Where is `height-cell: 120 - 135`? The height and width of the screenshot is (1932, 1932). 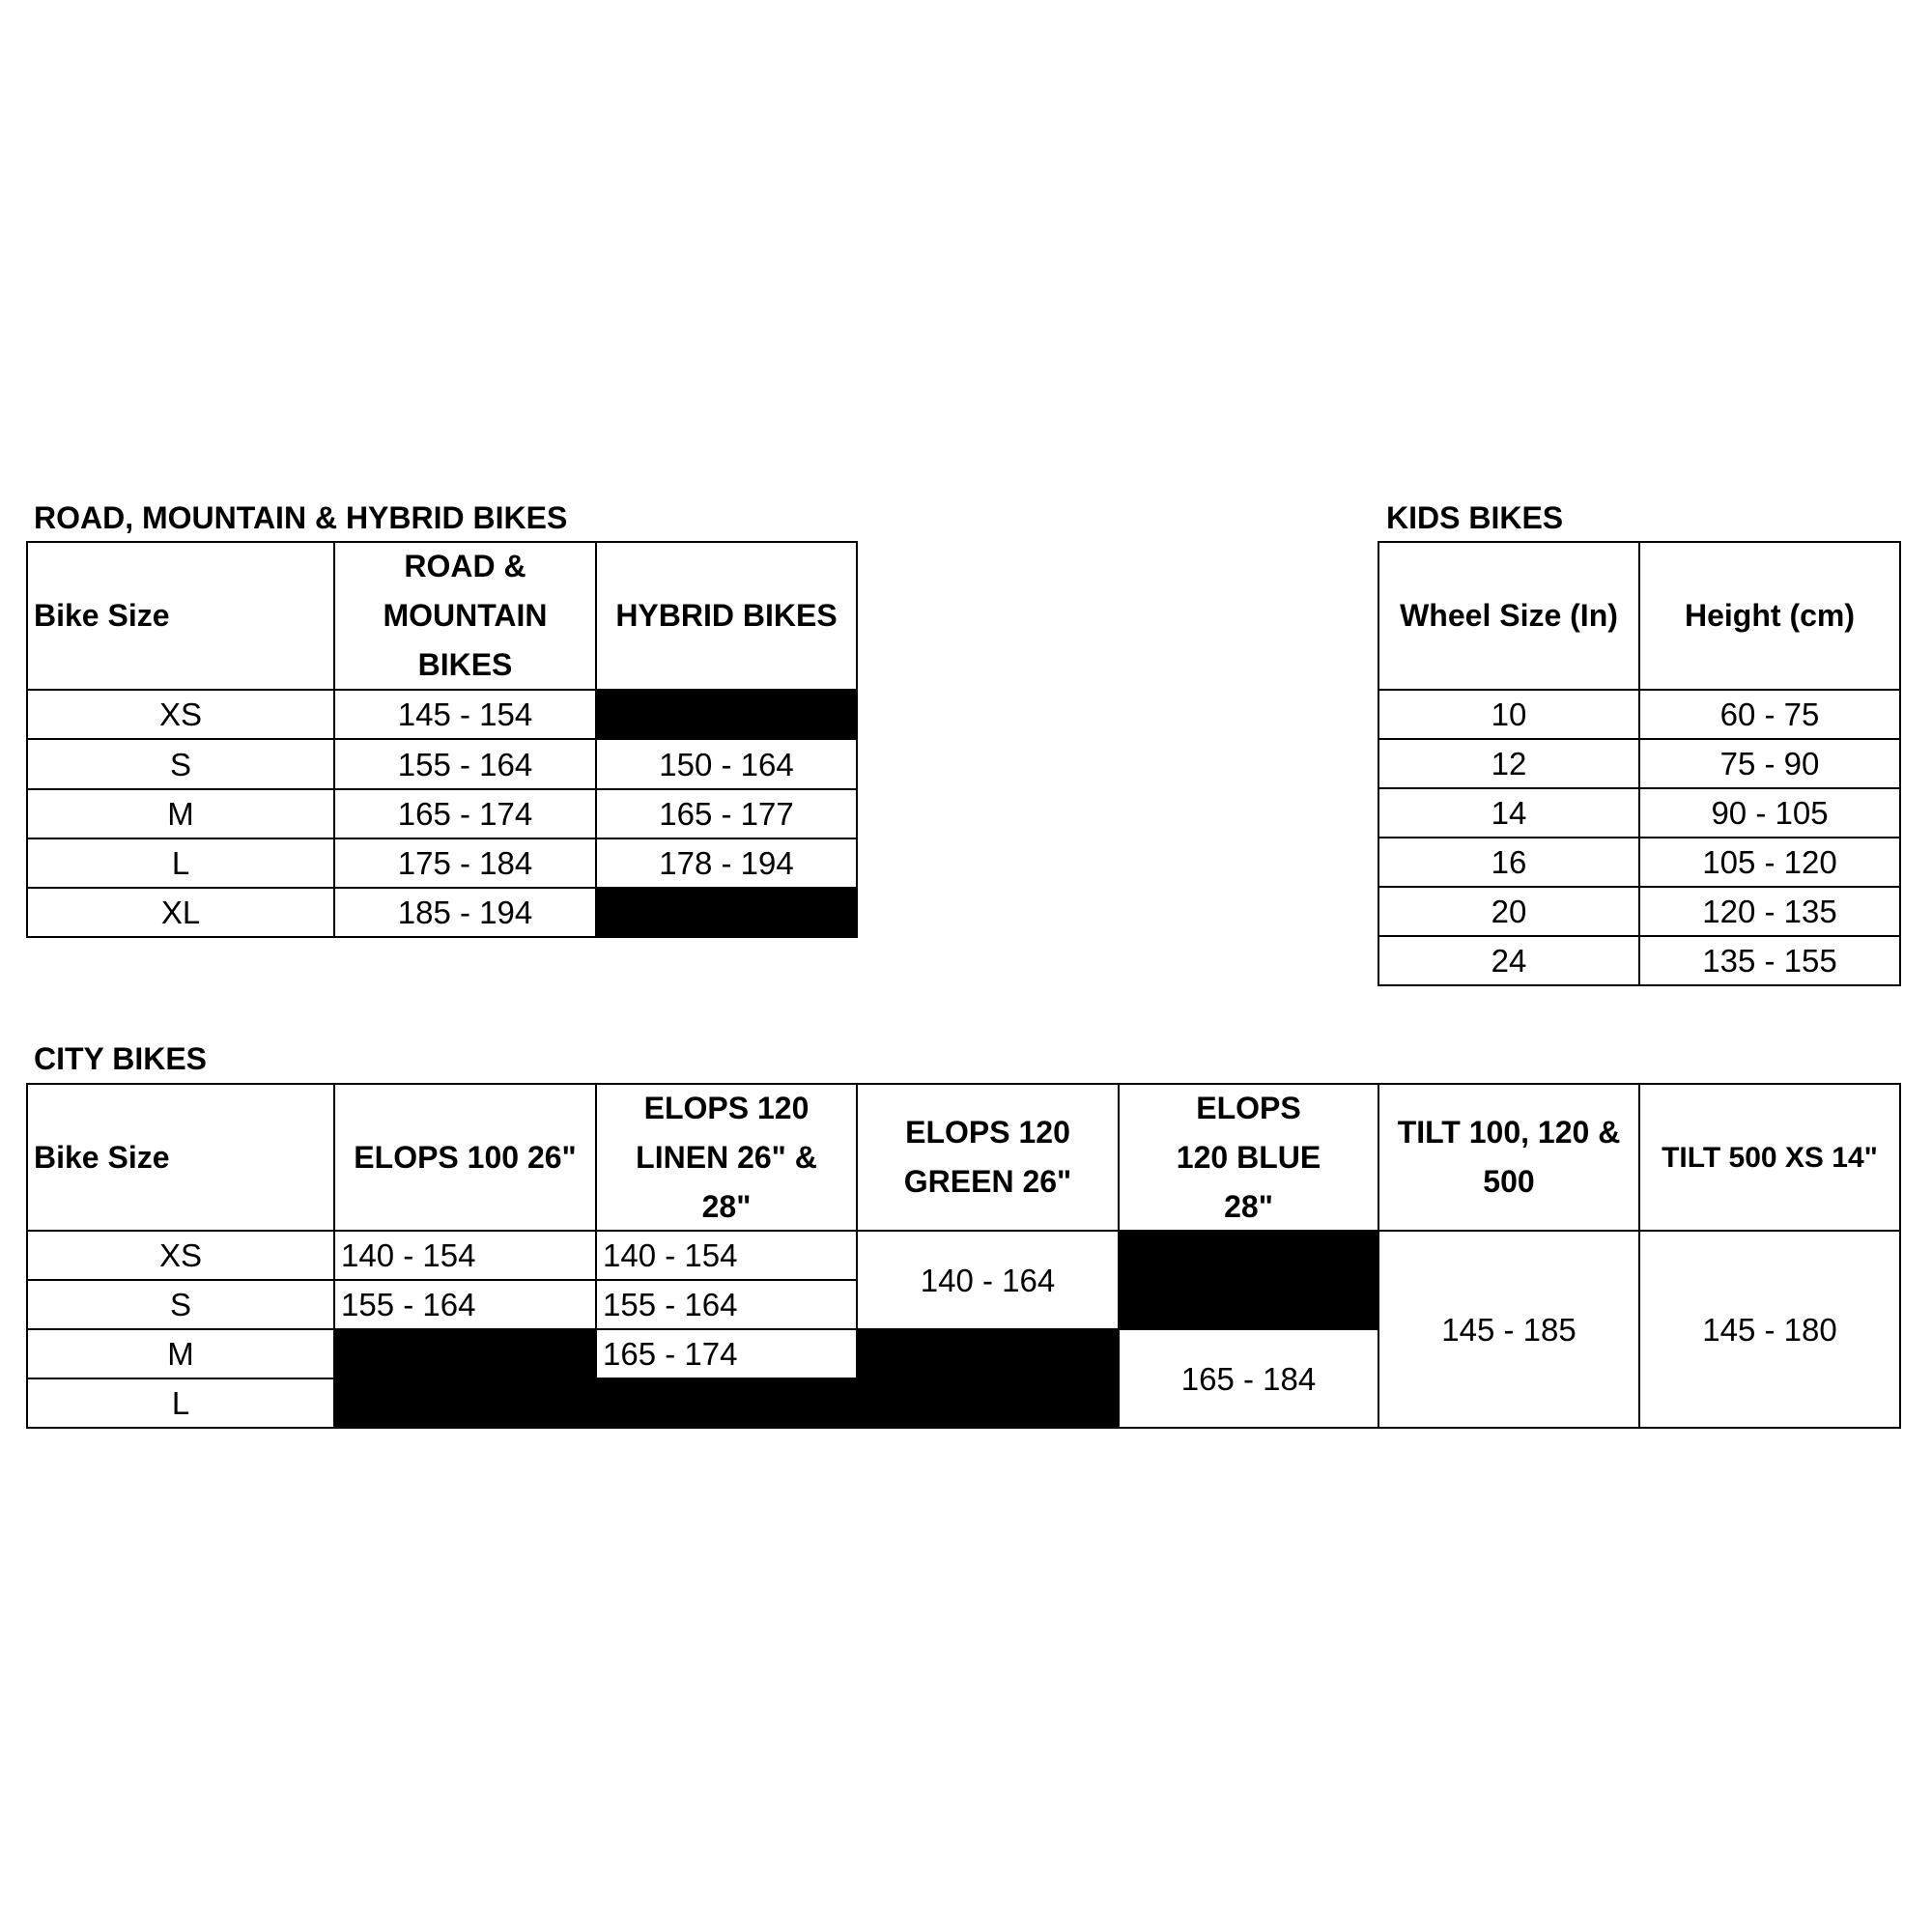
height-cell: 120 - 135 is located at coordinates (1769, 911).